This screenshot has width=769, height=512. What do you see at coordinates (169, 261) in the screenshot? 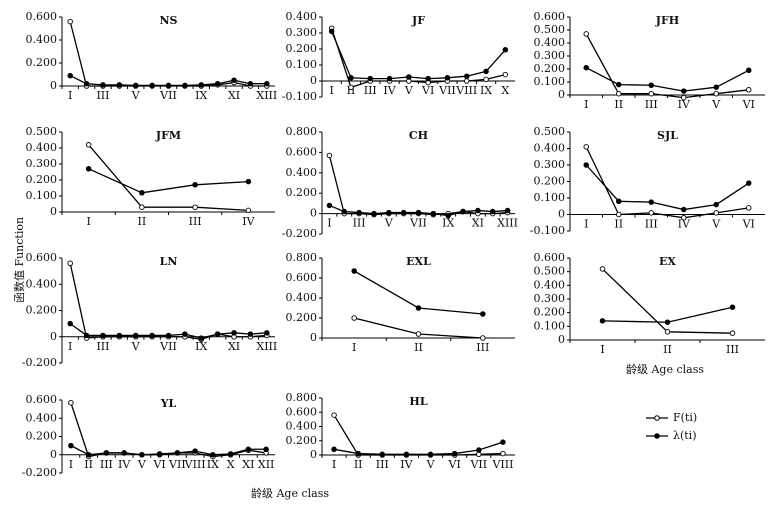
I see `panel-title: LN` at bounding box center [169, 261].